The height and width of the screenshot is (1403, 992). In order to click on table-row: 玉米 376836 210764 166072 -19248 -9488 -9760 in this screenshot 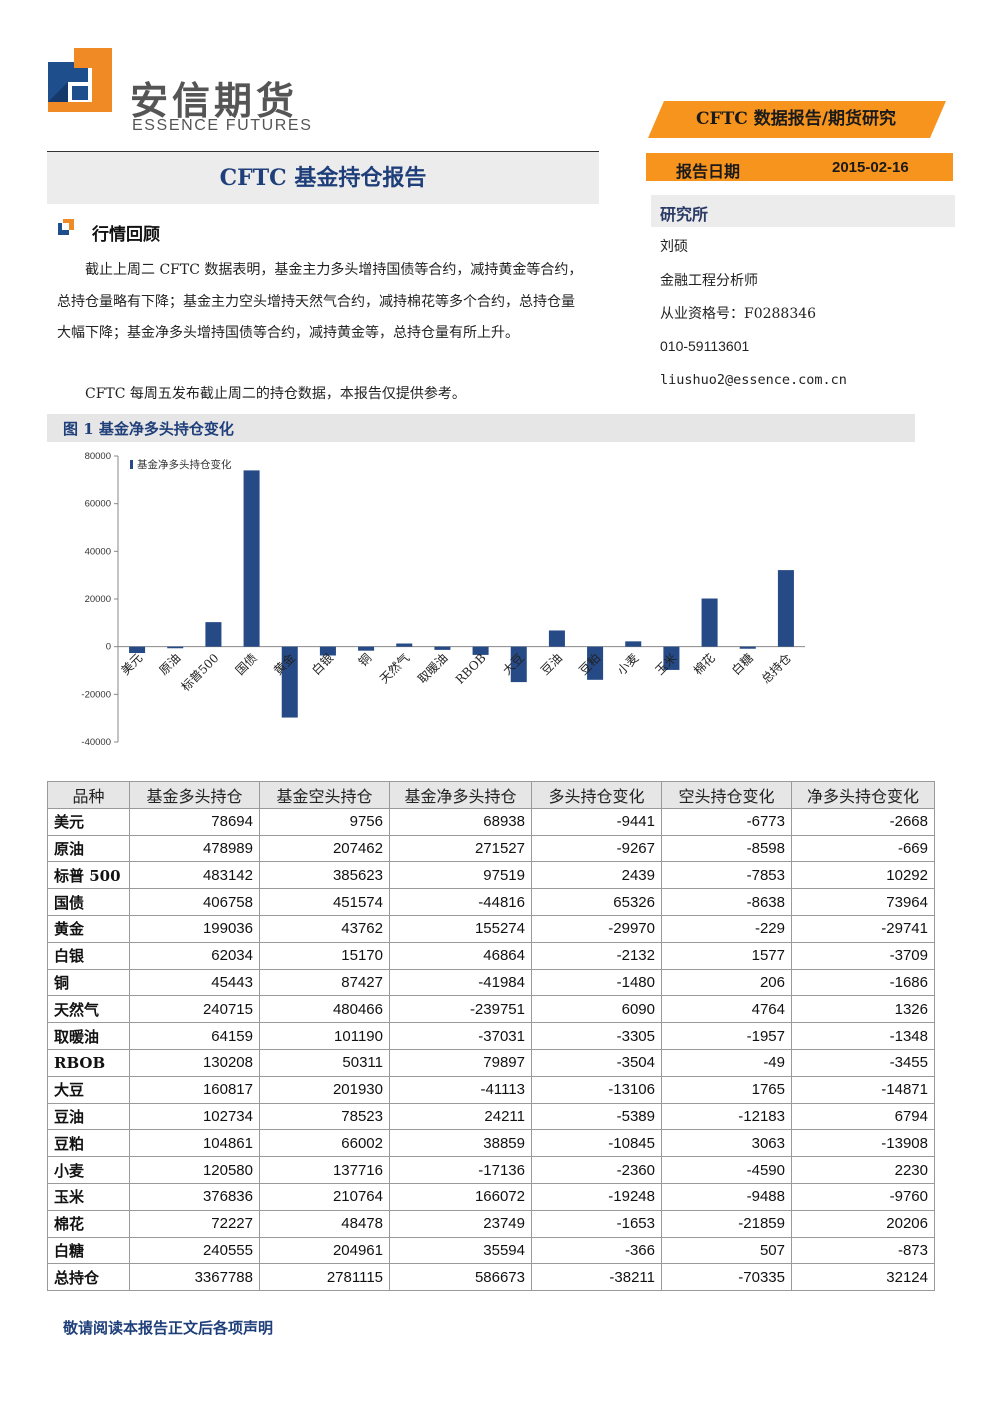, I will do `click(491, 1196)`.